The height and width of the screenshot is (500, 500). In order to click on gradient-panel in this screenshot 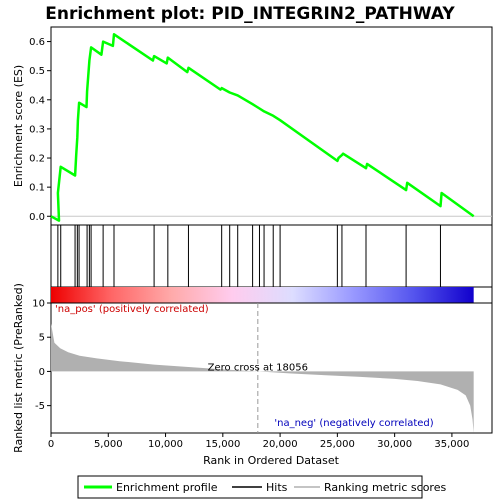, I will do `click(271, 295)`.